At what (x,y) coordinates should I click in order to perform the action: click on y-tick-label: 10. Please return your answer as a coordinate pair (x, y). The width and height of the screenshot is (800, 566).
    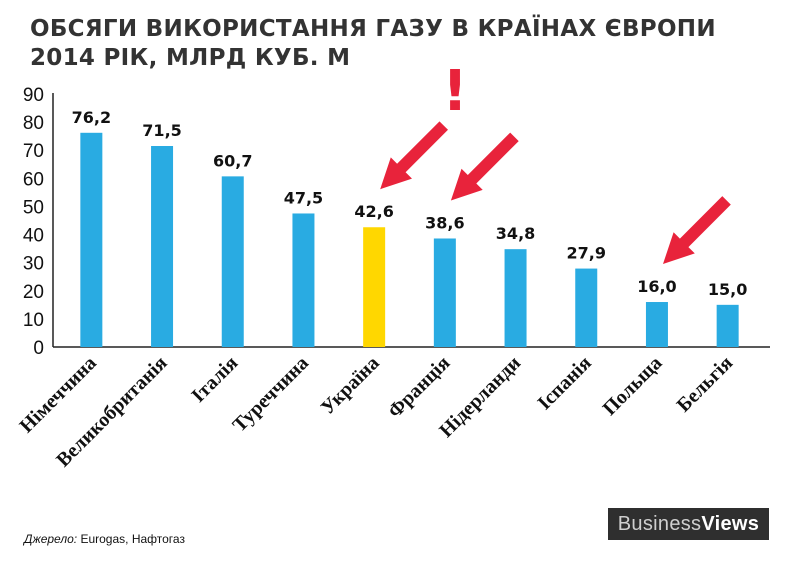
    Looking at the image, I should click on (33, 320).